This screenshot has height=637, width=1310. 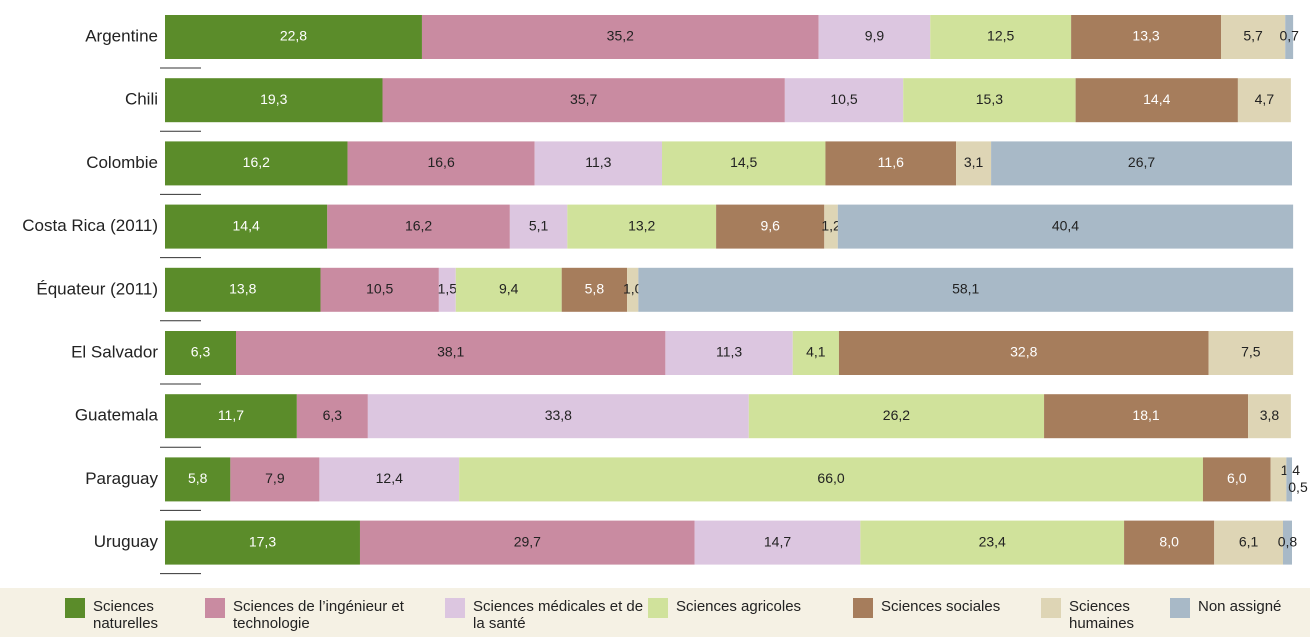 I want to click on value-label: 5,7, so click(x=1253, y=36).